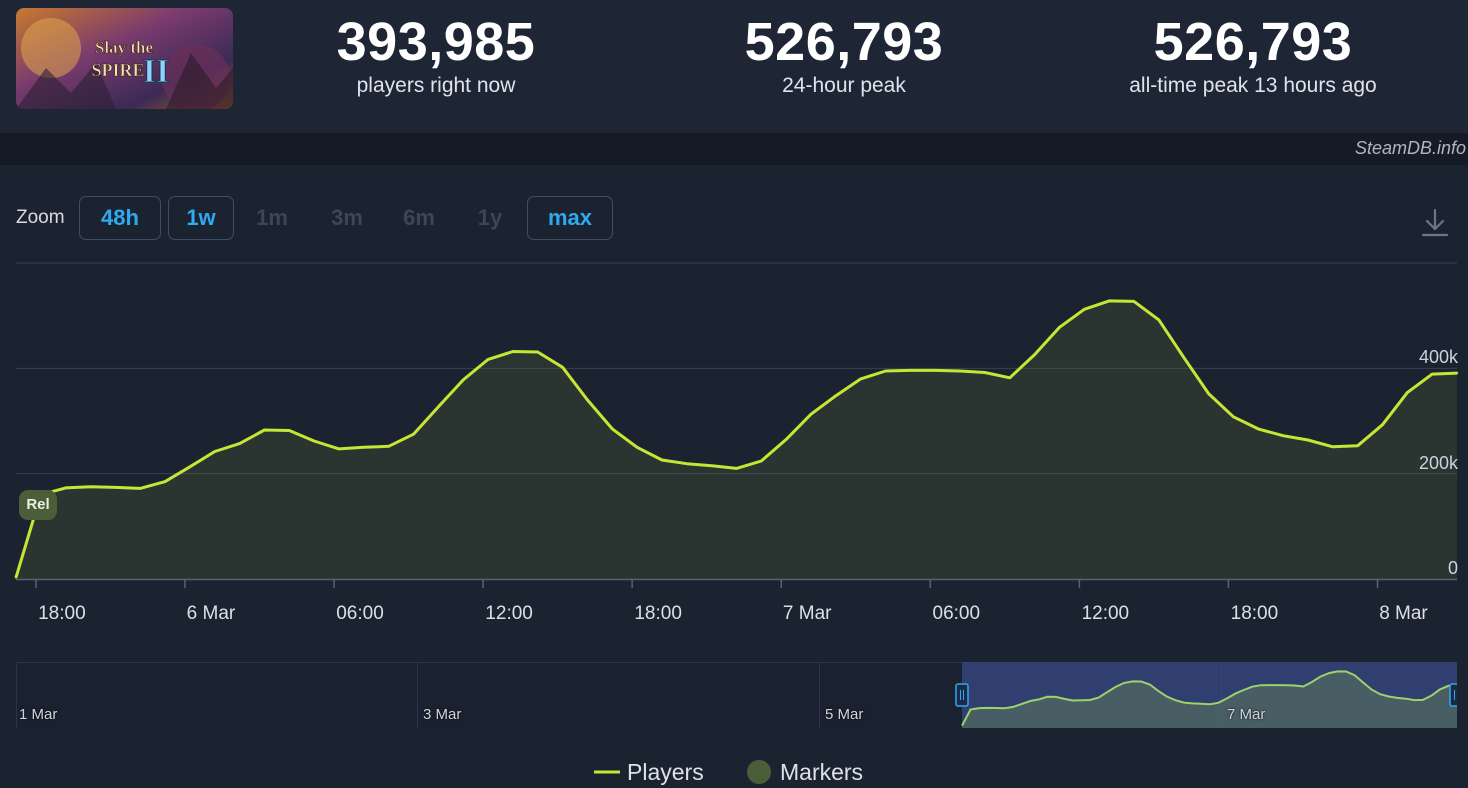 This screenshot has height=788, width=1468. Describe the element at coordinates (570, 218) in the screenshot. I see `zoom-max-button: max` at that location.